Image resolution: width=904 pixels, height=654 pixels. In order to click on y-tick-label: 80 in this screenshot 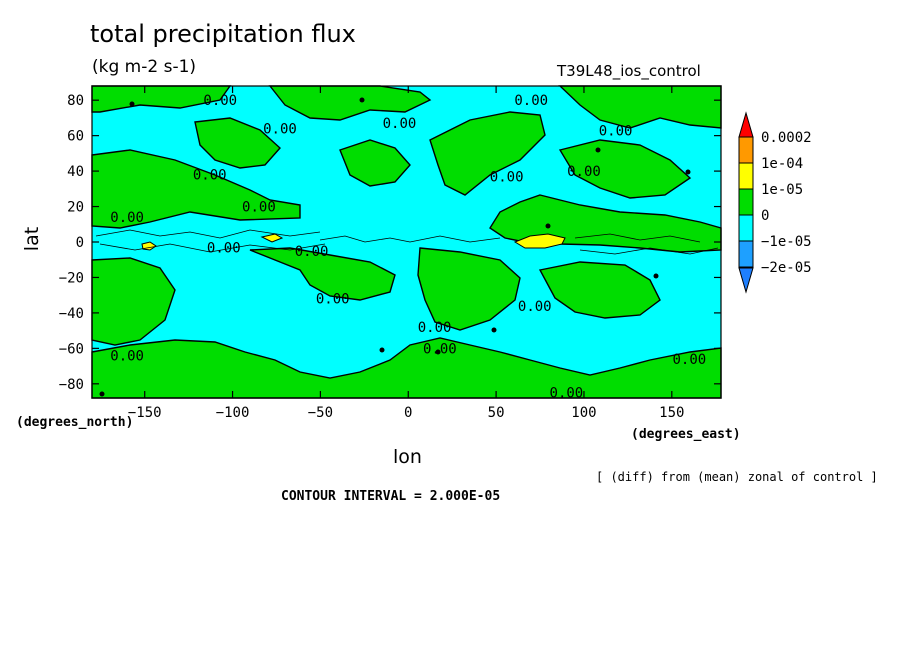, I will do `click(75, 101)`.